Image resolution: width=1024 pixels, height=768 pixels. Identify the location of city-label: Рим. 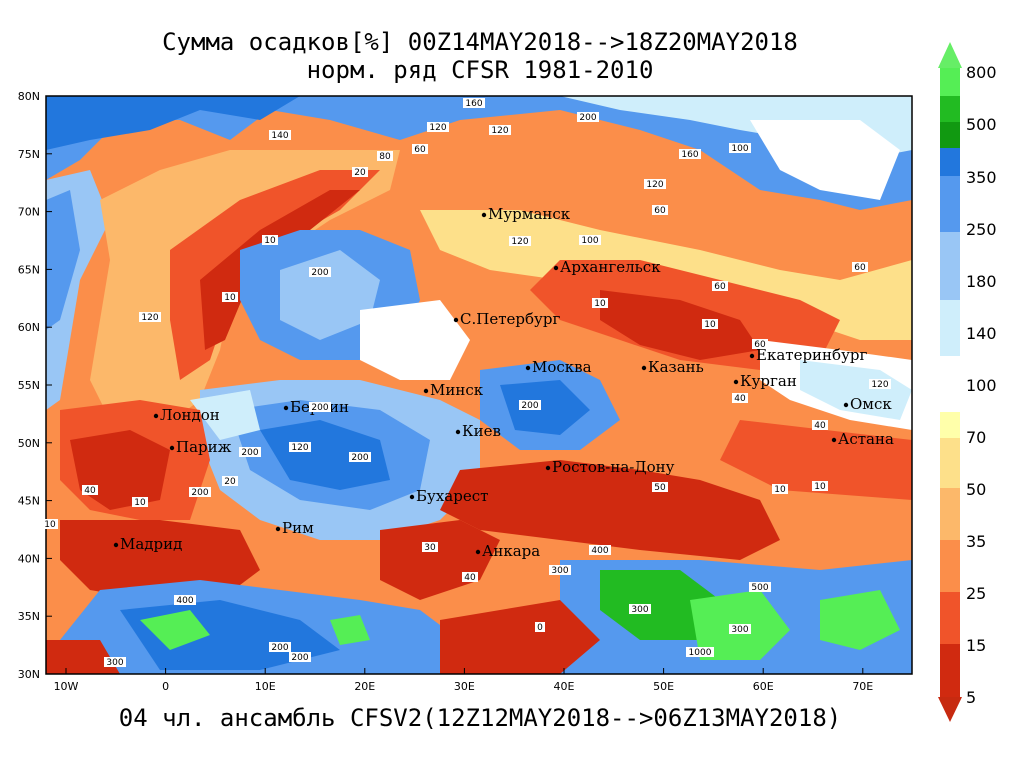
(298, 528).